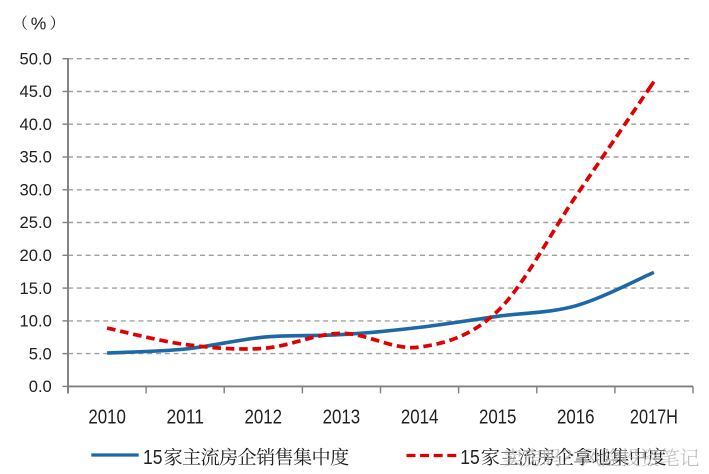  Describe the element at coordinates (36, 157) in the screenshot. I see `svg-text: 35.0` at that location.